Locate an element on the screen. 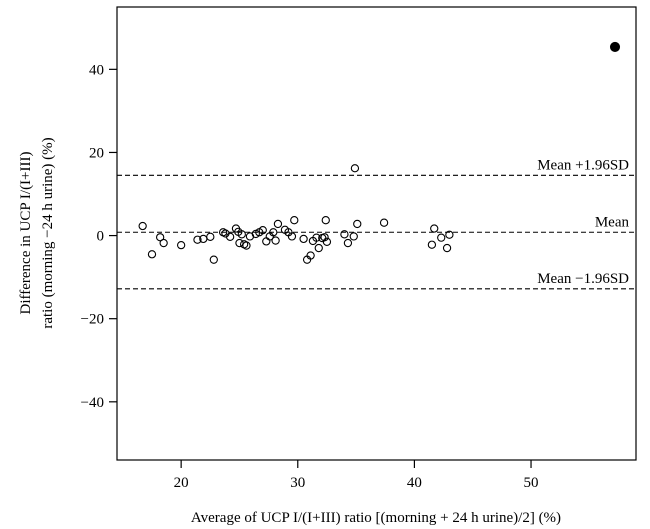 The width and height of the screenshot is (650, 529). x-tick-label: 40 is located at coordinates (414, 483).